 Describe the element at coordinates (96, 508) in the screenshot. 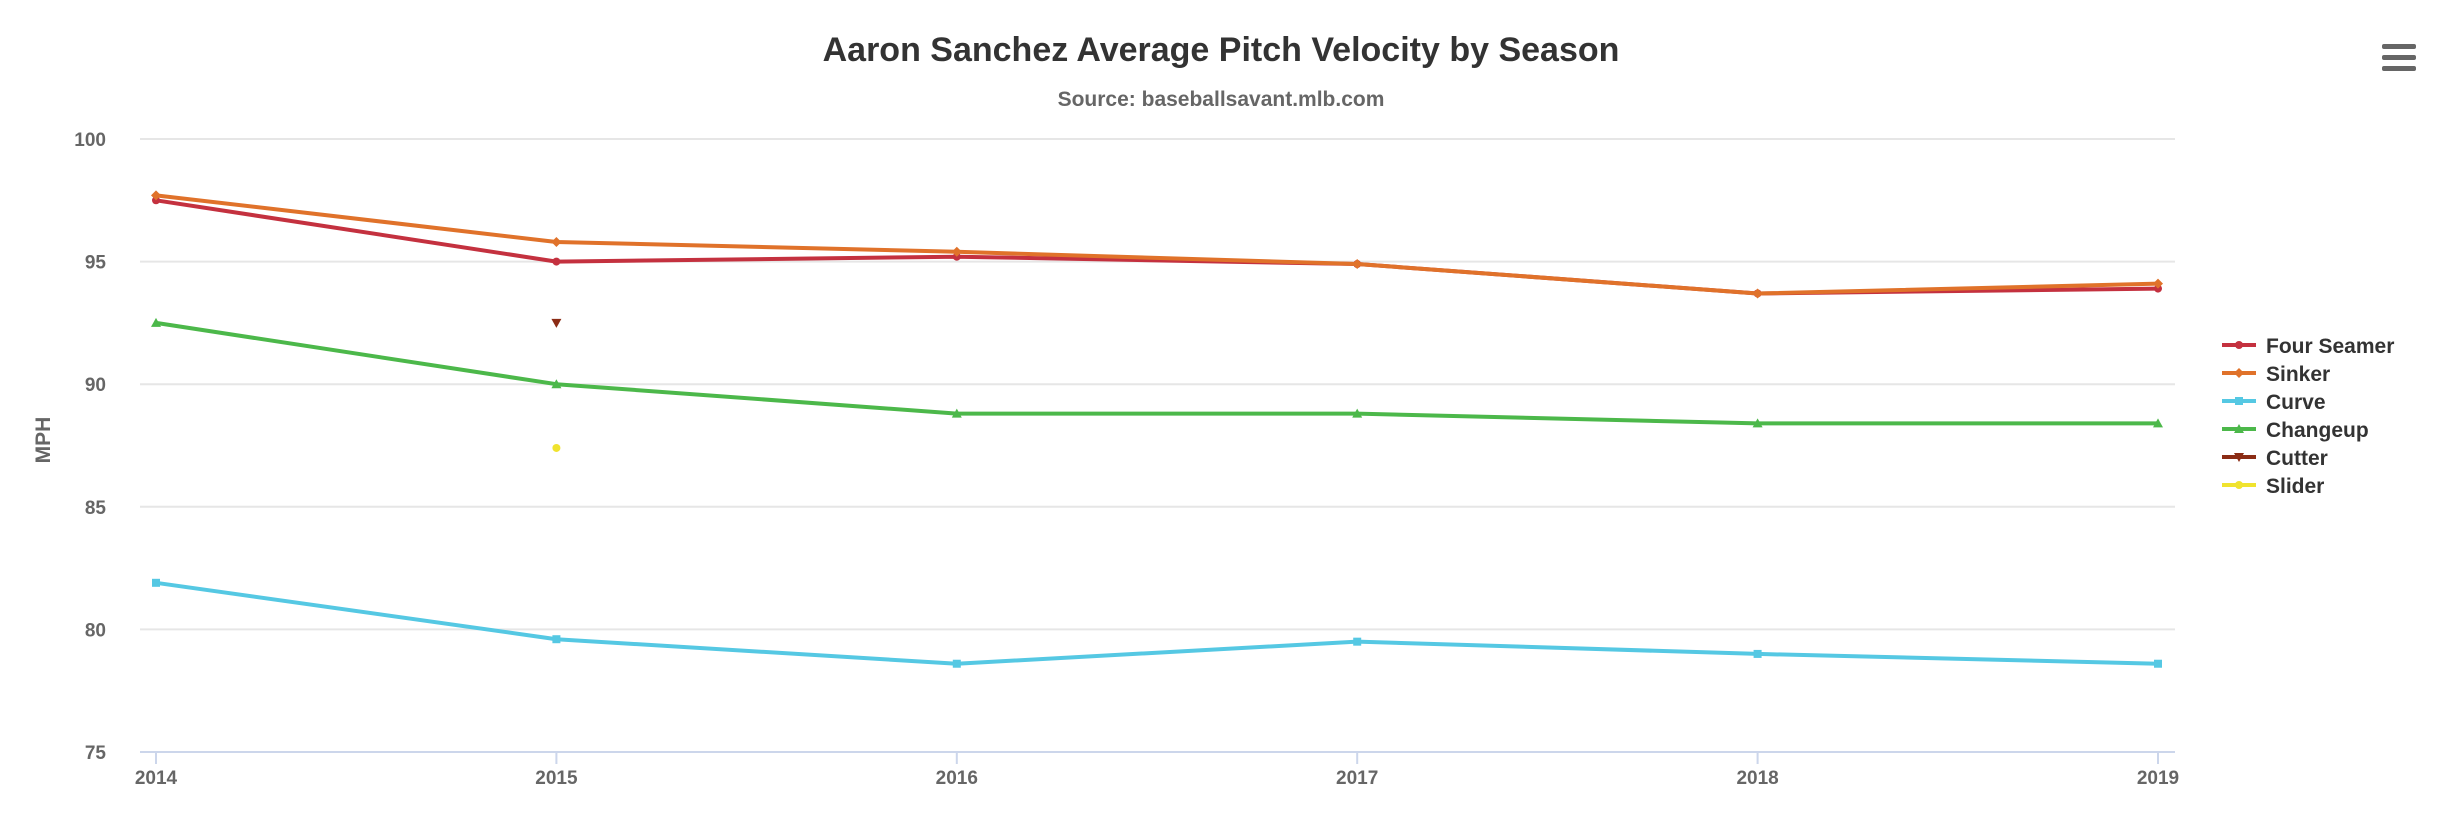

I see `y-tick-label: 85` at that location.